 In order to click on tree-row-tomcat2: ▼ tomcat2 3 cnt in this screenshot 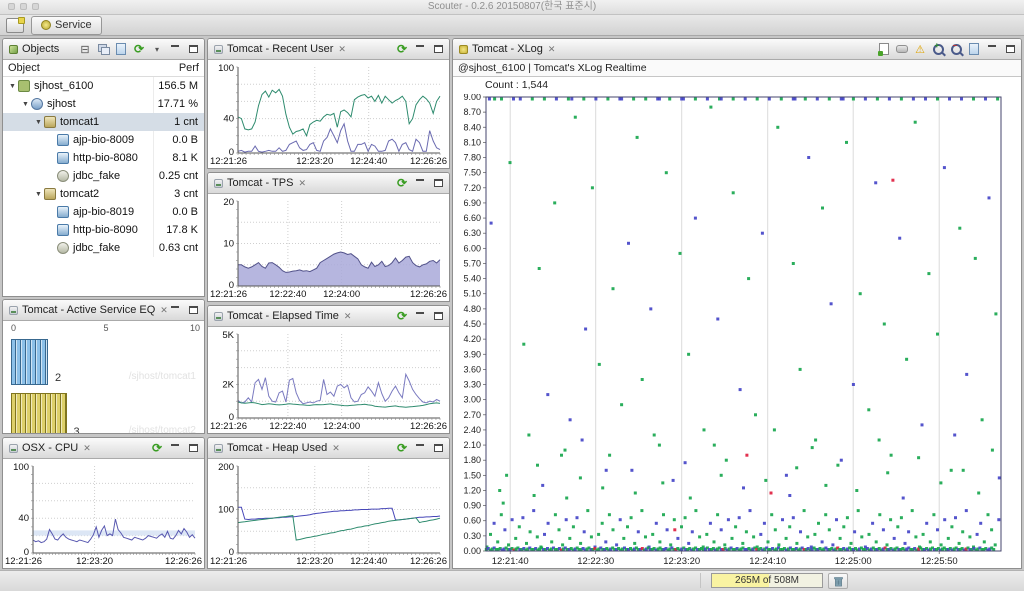, I will do `click(103, 194)`.